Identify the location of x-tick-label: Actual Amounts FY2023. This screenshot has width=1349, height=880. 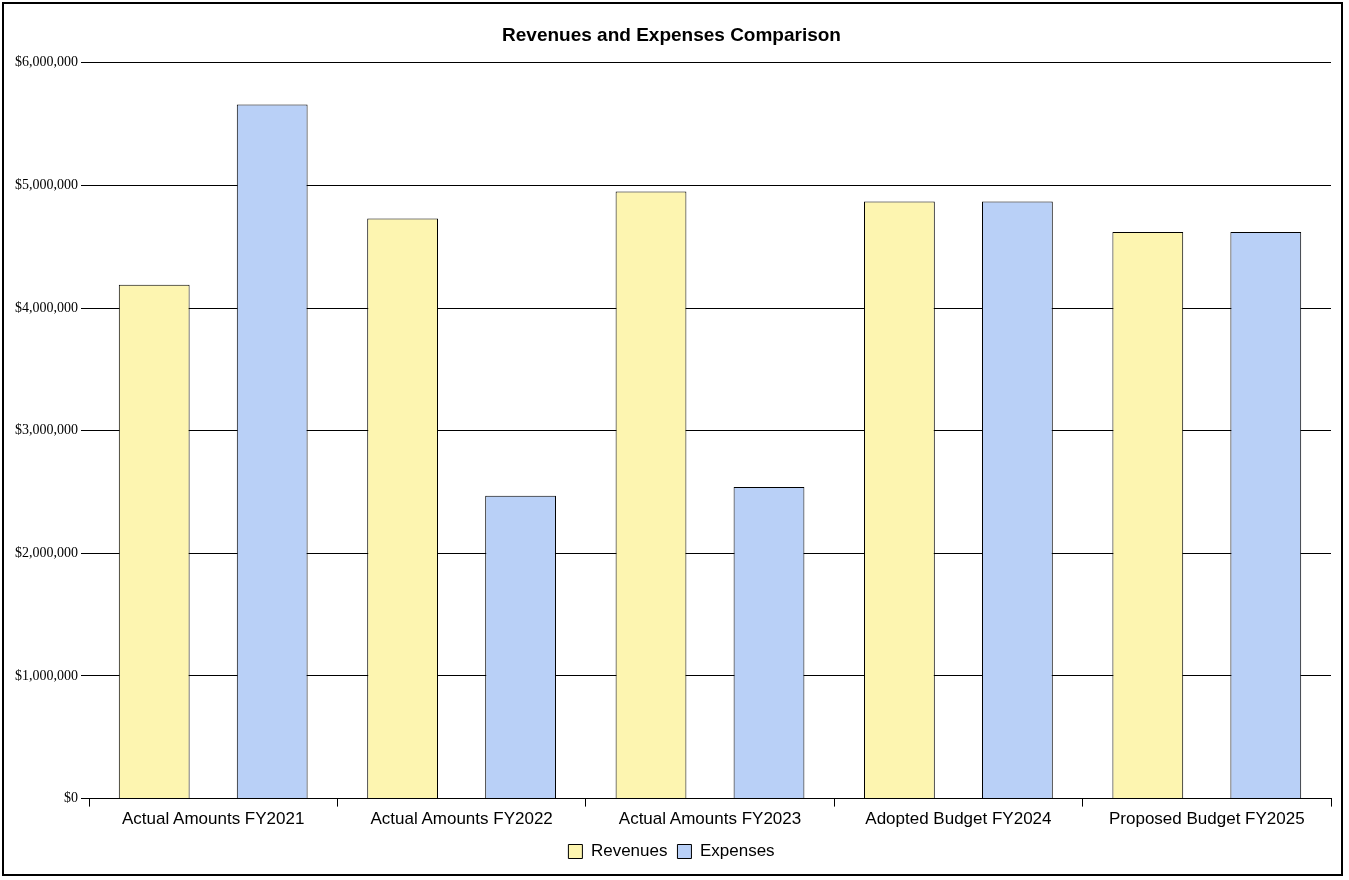
(710, 819).